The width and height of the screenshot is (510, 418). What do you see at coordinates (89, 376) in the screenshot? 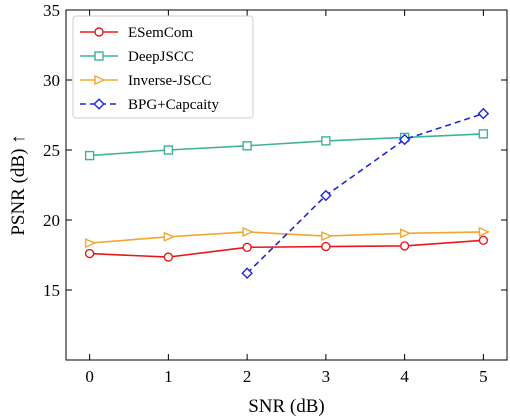
I see `x-tick-label: 0` at bounding box center [89, 376].